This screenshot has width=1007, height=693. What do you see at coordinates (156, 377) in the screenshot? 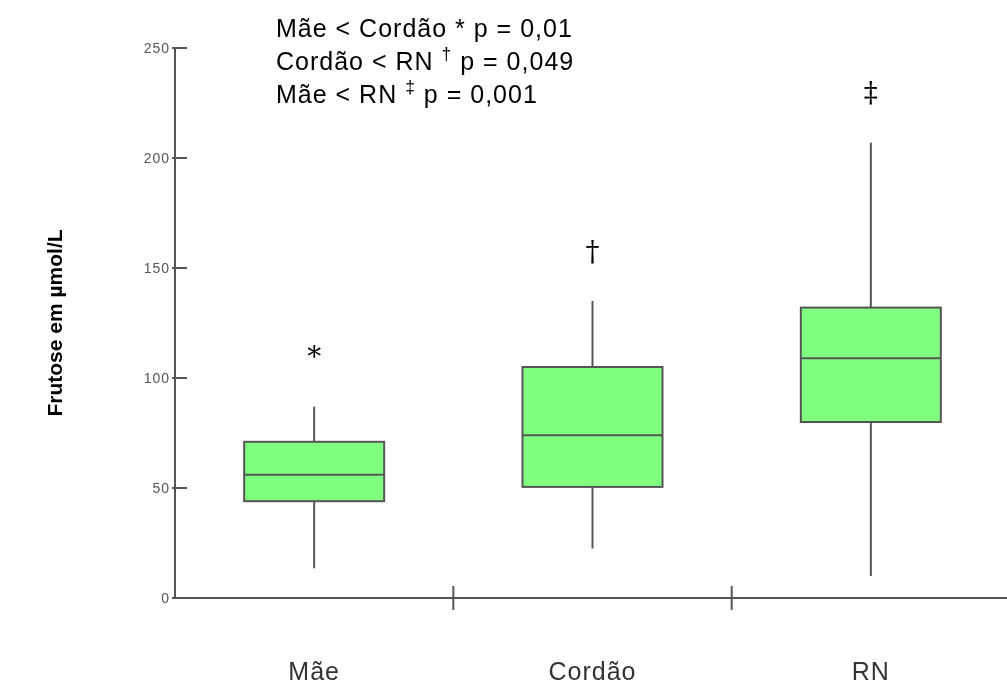
I see `y-tick-label: 100` at bounding box center [156, 377].